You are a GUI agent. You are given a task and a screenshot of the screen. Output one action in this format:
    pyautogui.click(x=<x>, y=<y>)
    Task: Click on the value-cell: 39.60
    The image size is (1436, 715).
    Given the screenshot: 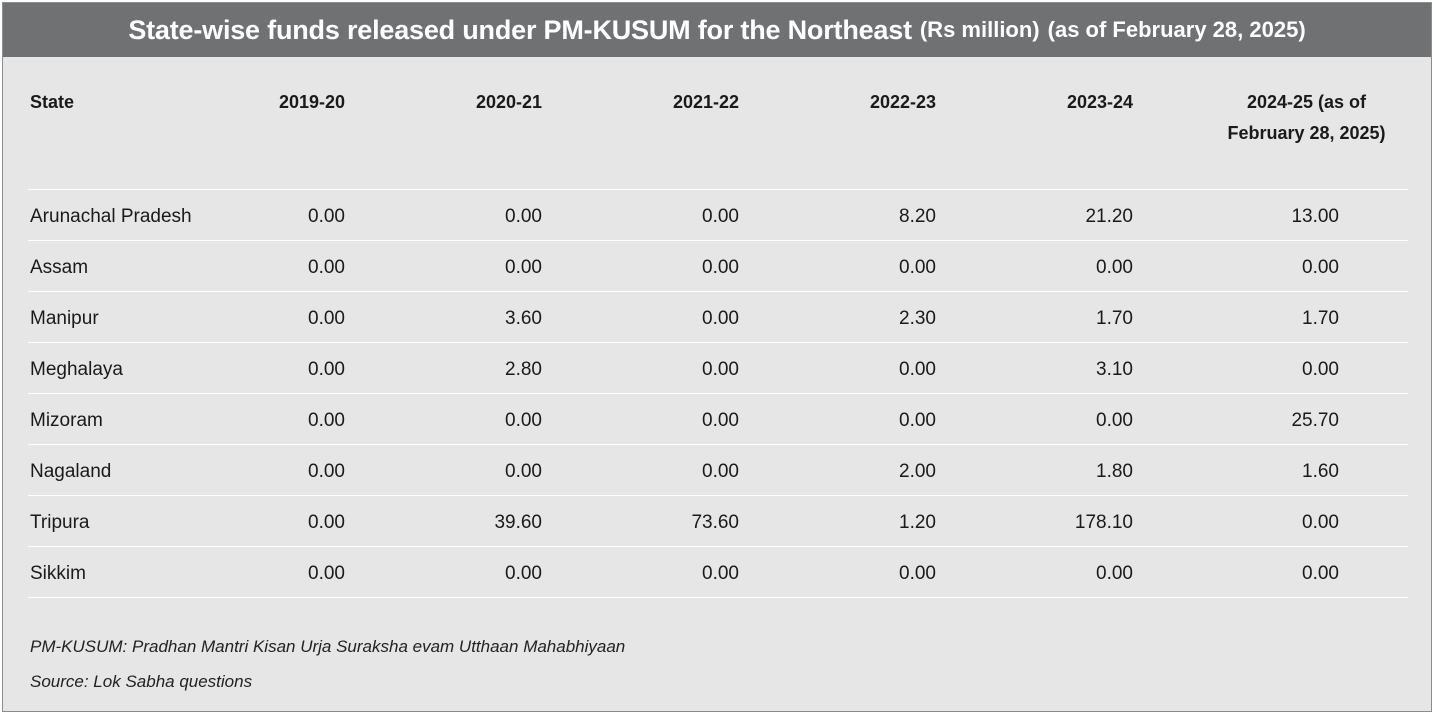 What is the action you would take?
    pyautogui.click(x=443, y=521)
    